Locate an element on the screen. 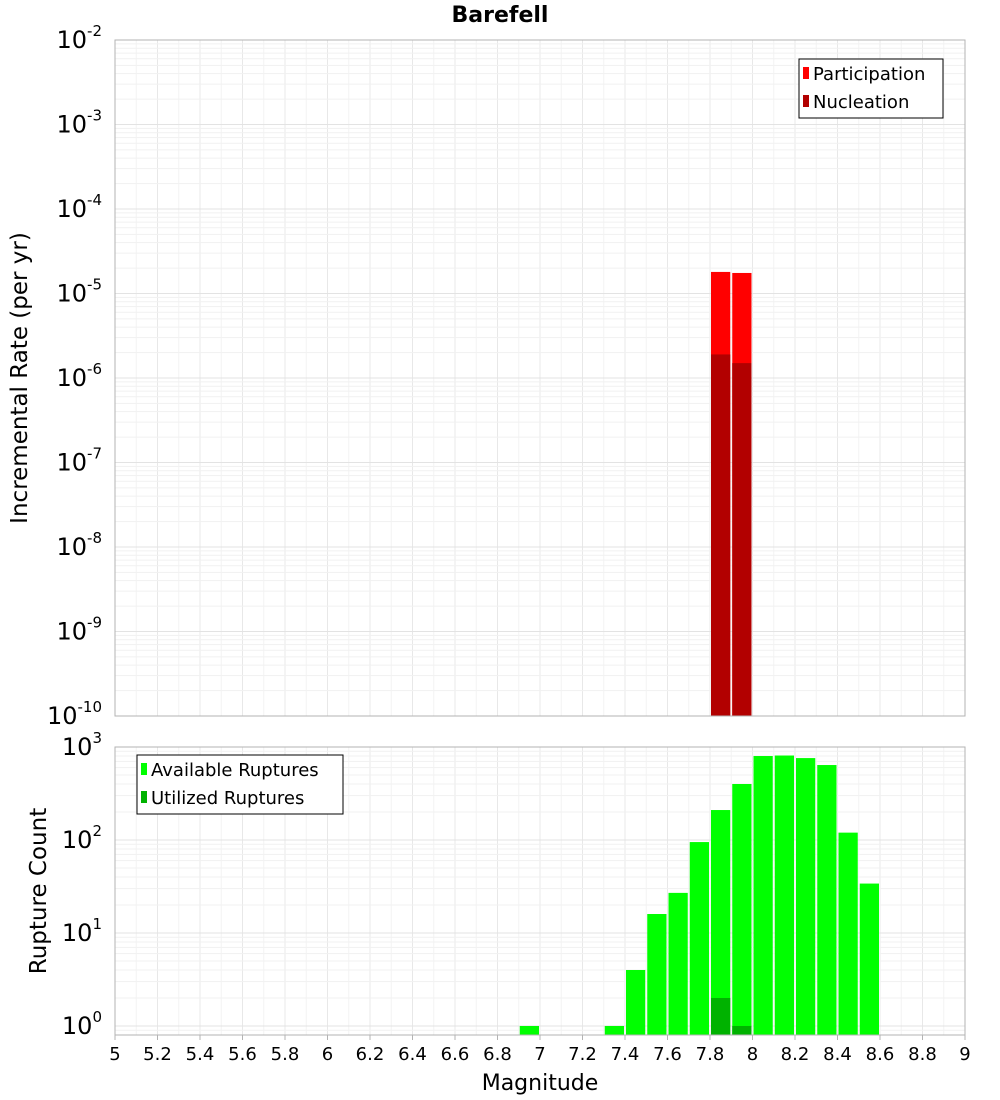 The image size is (1000, 1100). y-tick-exponent: 0 is located at coordinates (97, 1017).